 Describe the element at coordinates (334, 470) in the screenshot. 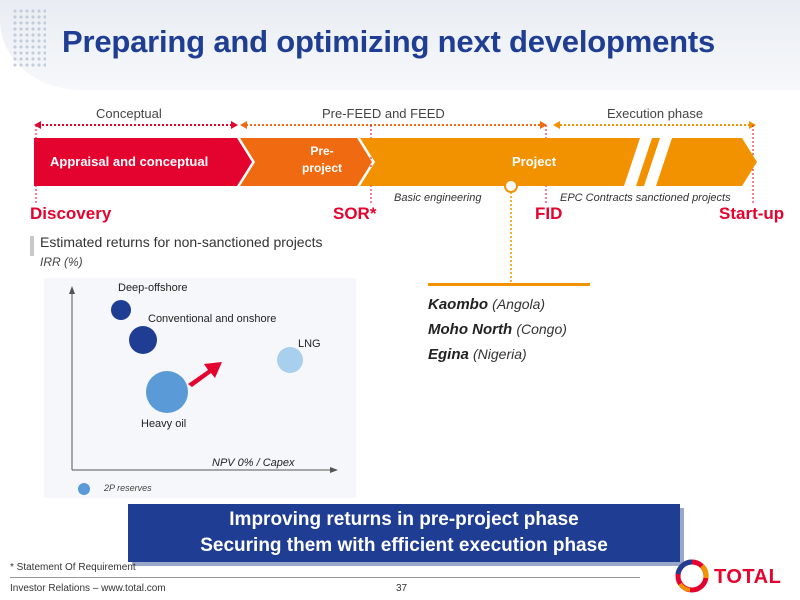

I see `x-axis-arrow` at that location.